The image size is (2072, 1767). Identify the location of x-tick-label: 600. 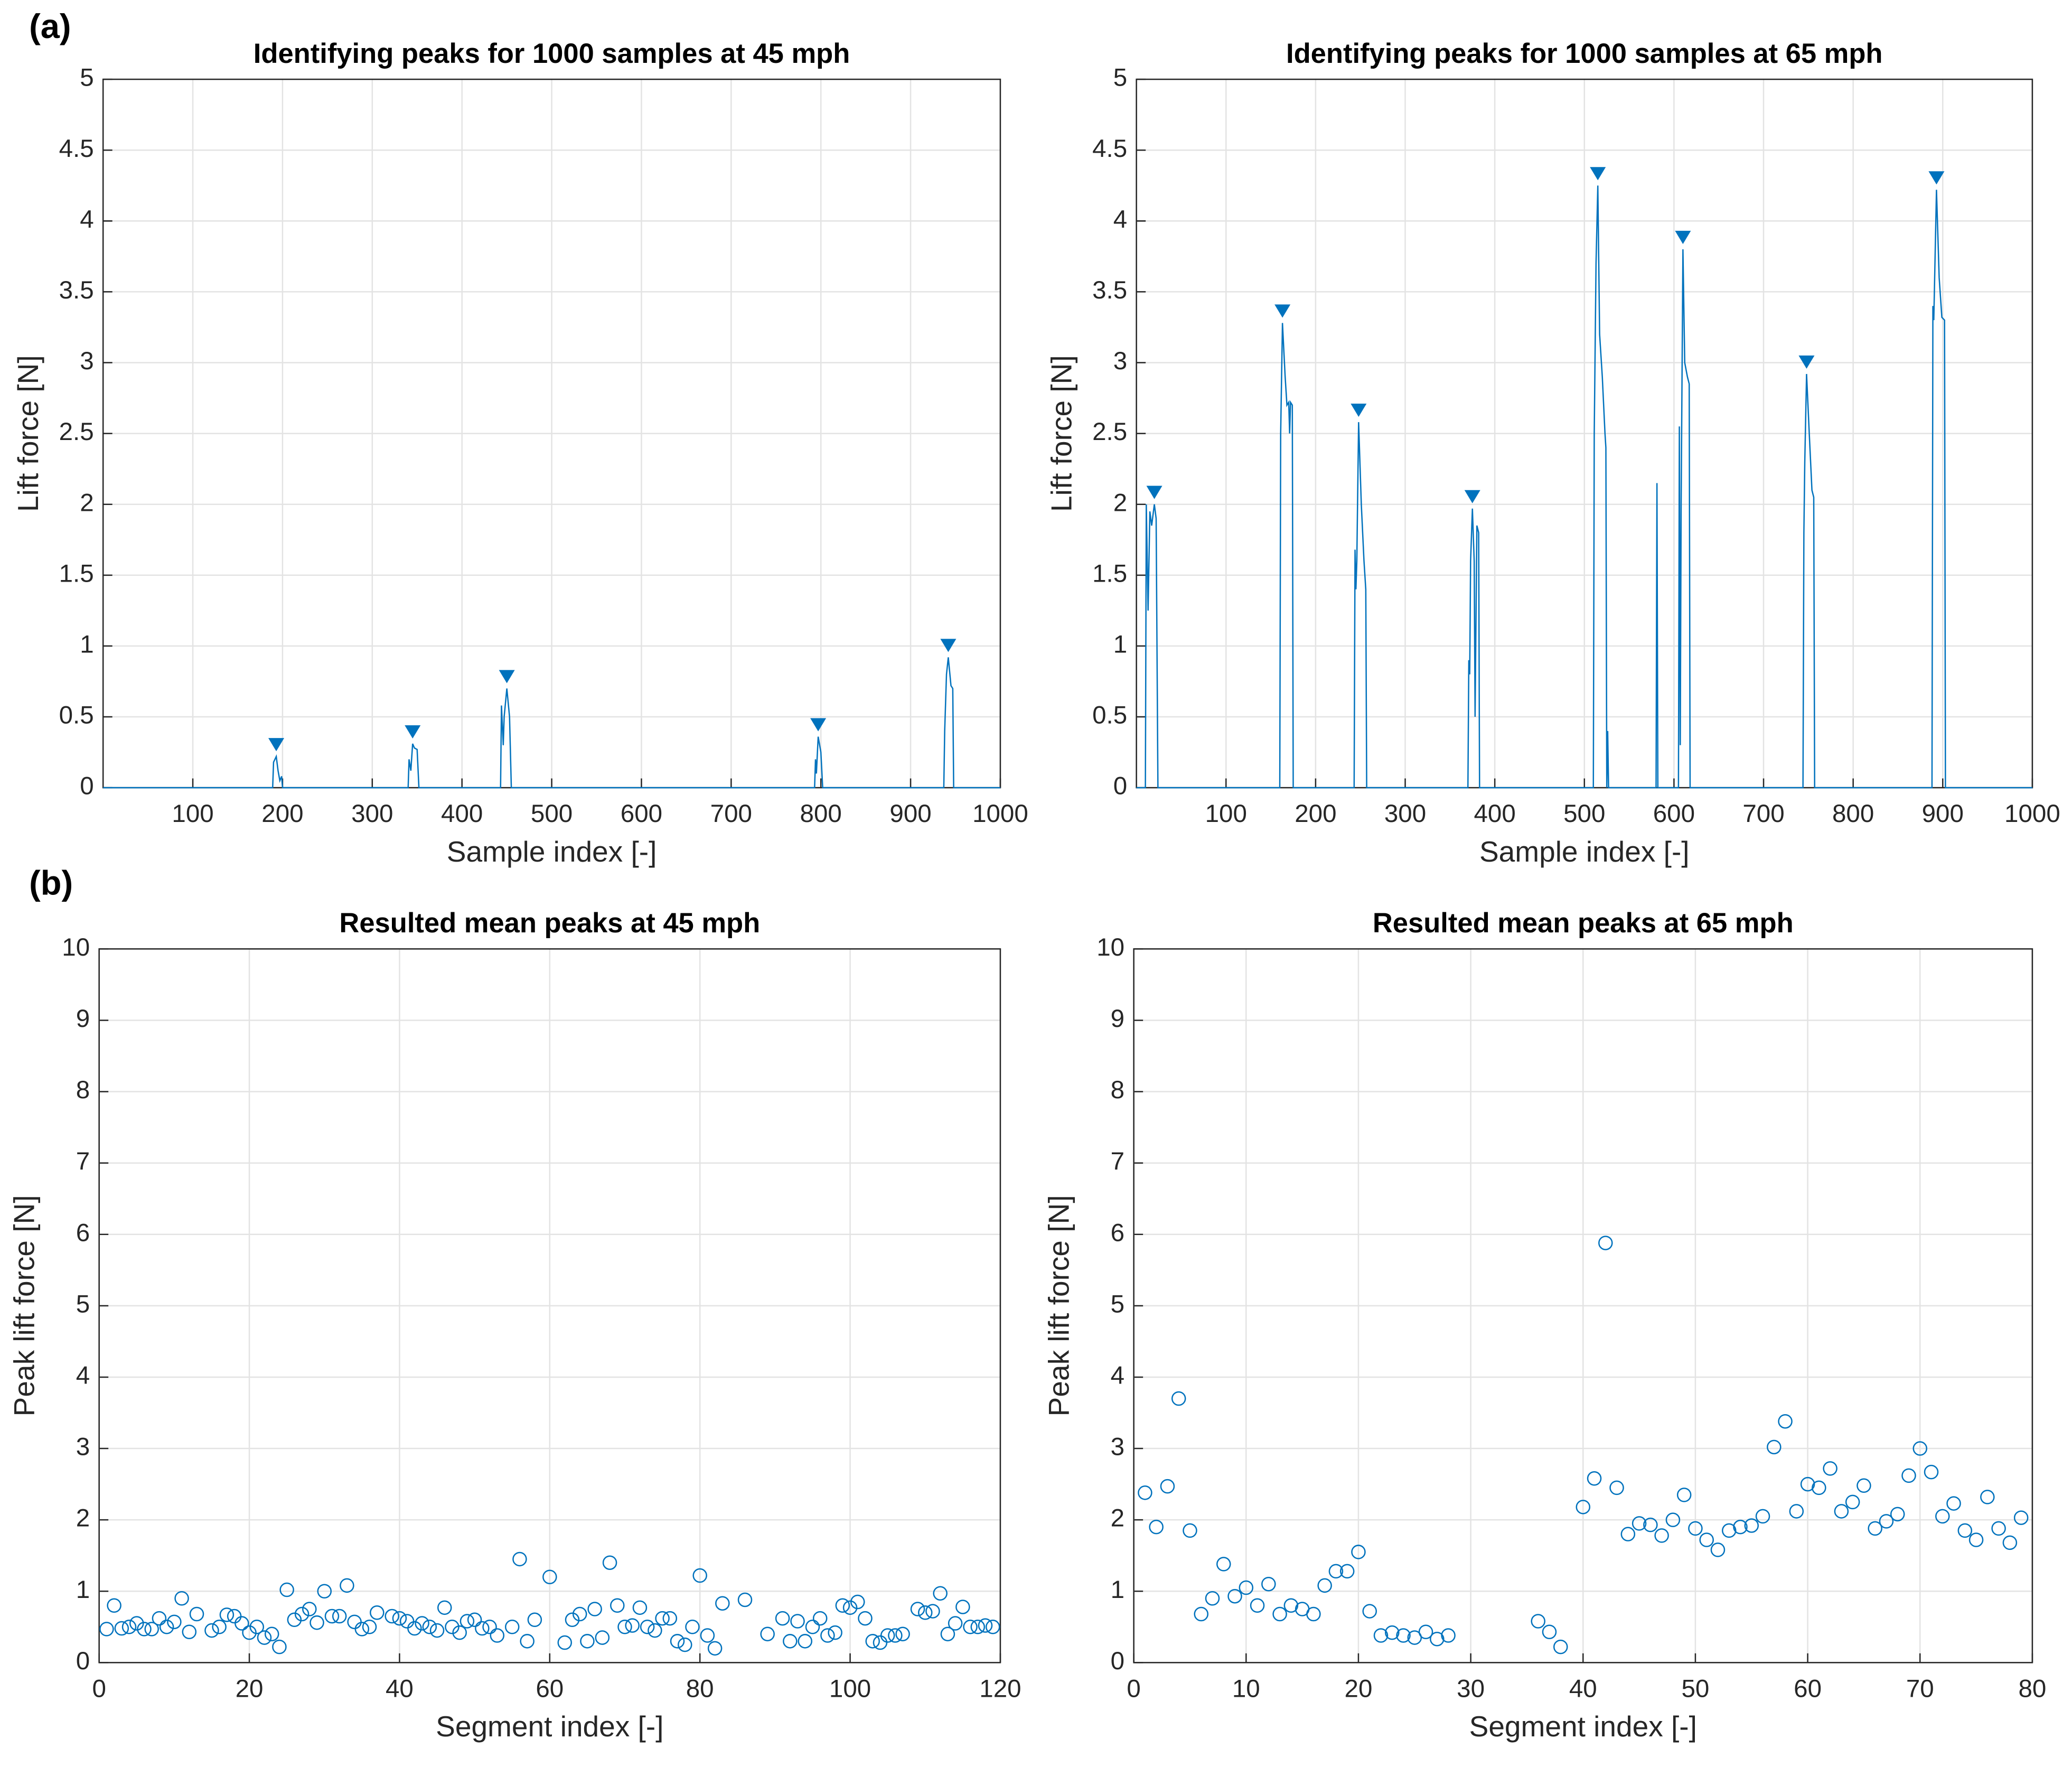
(1674, 814).